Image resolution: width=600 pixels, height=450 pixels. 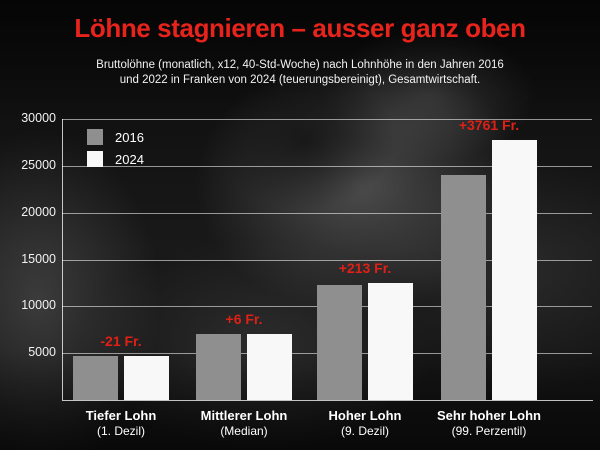 What do you see at coordinates (129, 137) in the screenshot?
I see `legend-label-2016: 2016` at bounding box center [129, 137].